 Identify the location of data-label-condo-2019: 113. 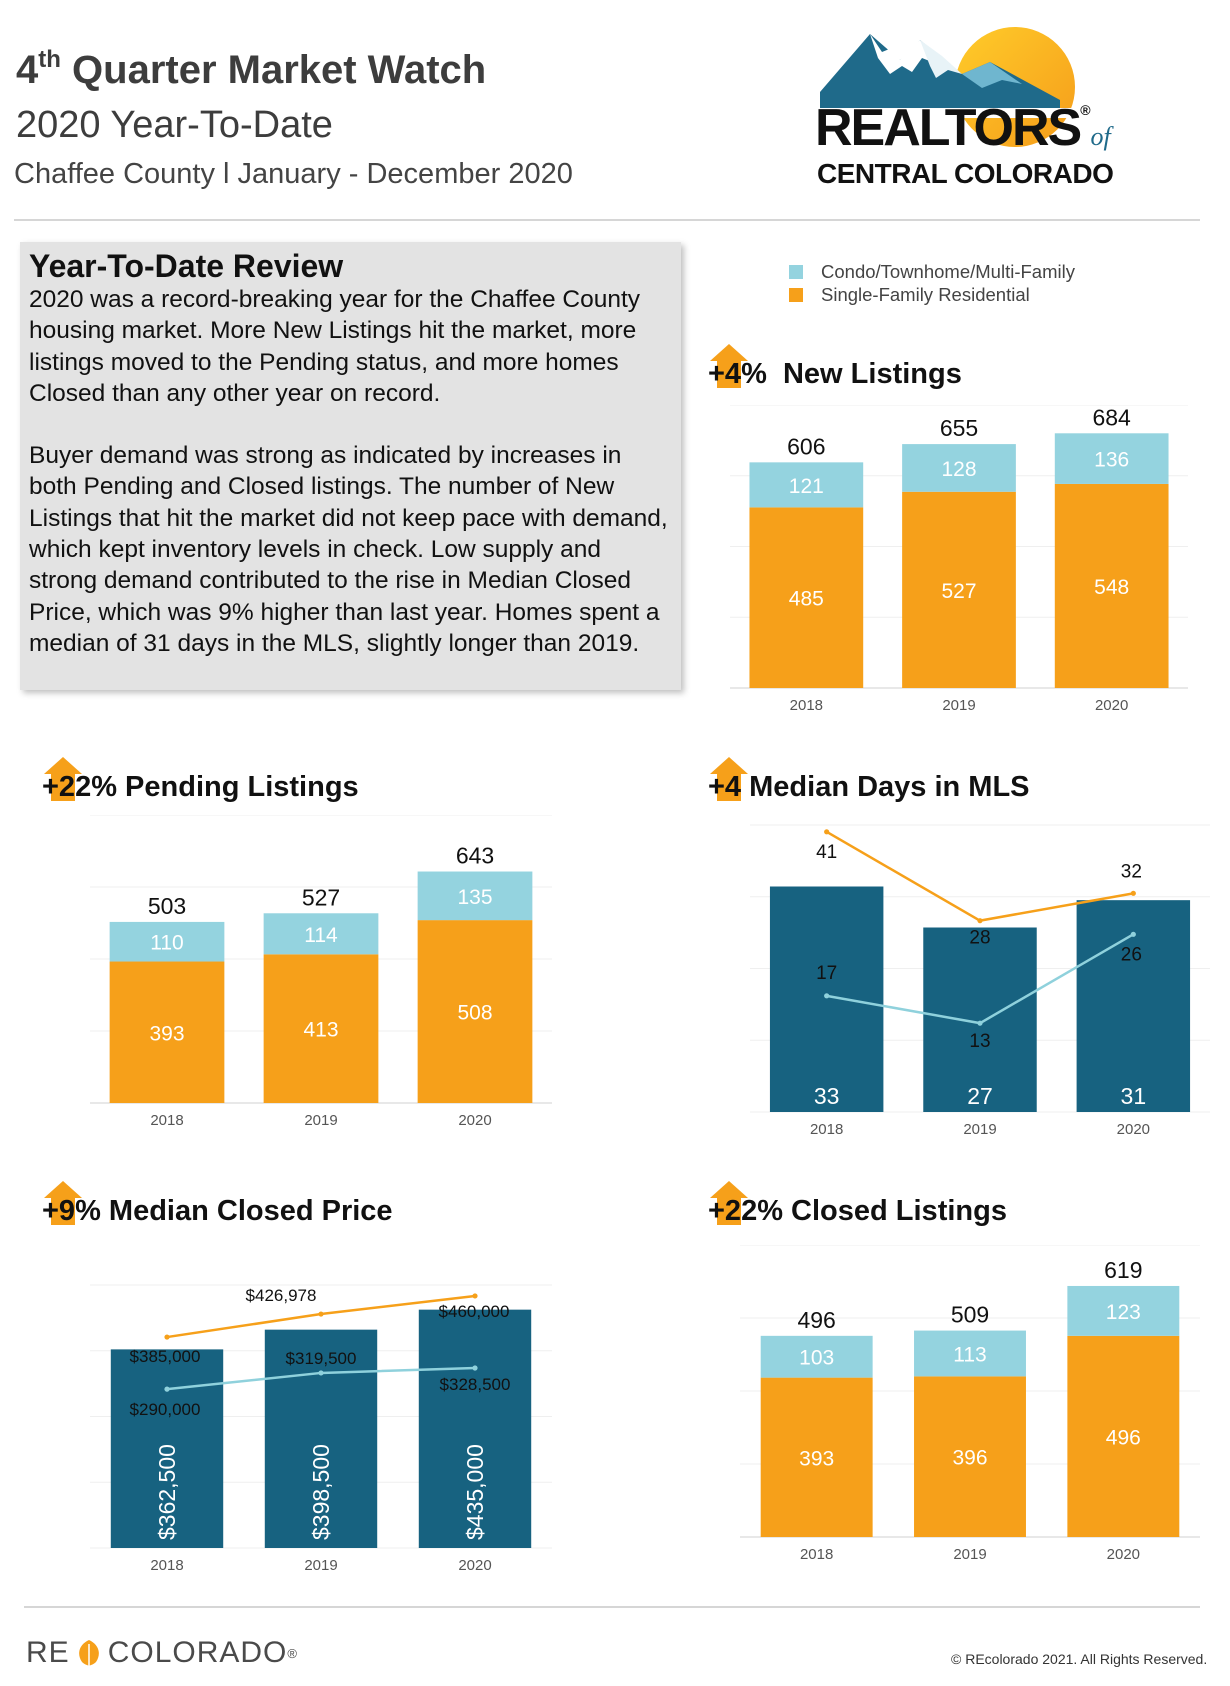
(969, 1354).